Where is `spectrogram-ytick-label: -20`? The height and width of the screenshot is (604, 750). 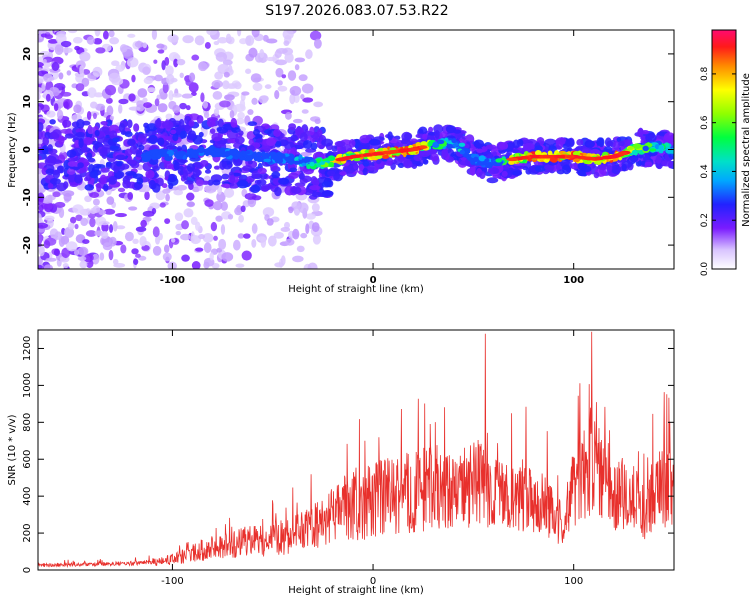 spectrogram-ytick-label: -20 is located at coordinates (27, 245).